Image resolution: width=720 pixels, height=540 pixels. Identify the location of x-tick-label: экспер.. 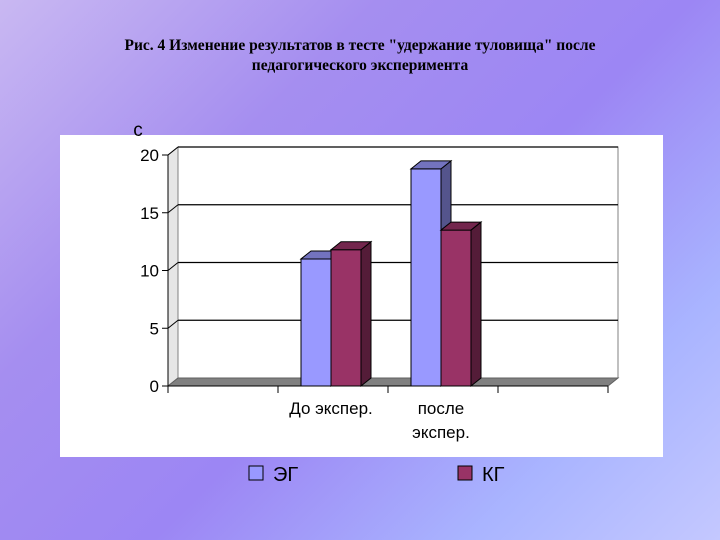
(441, 432).